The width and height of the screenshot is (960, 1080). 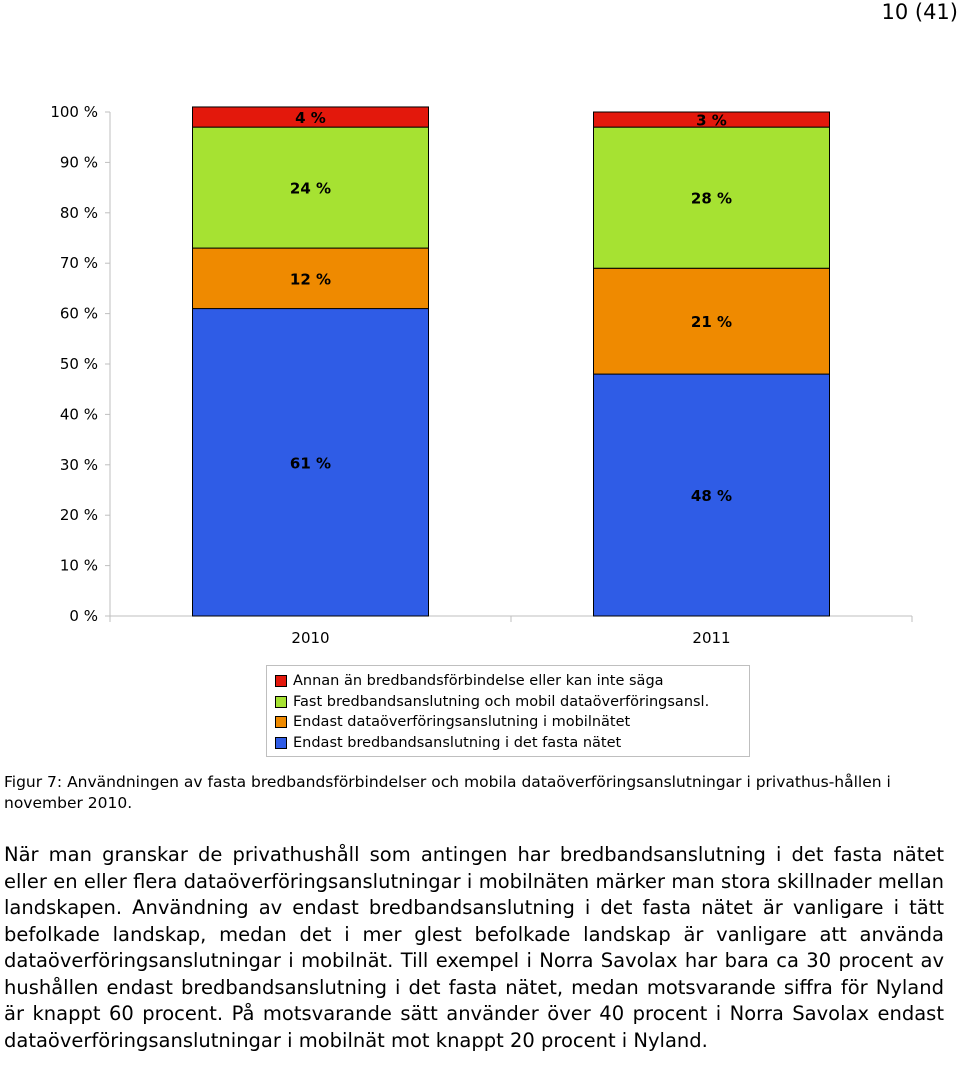 I want to click on x-tick-label: 2010, so click(x=310, y=638).